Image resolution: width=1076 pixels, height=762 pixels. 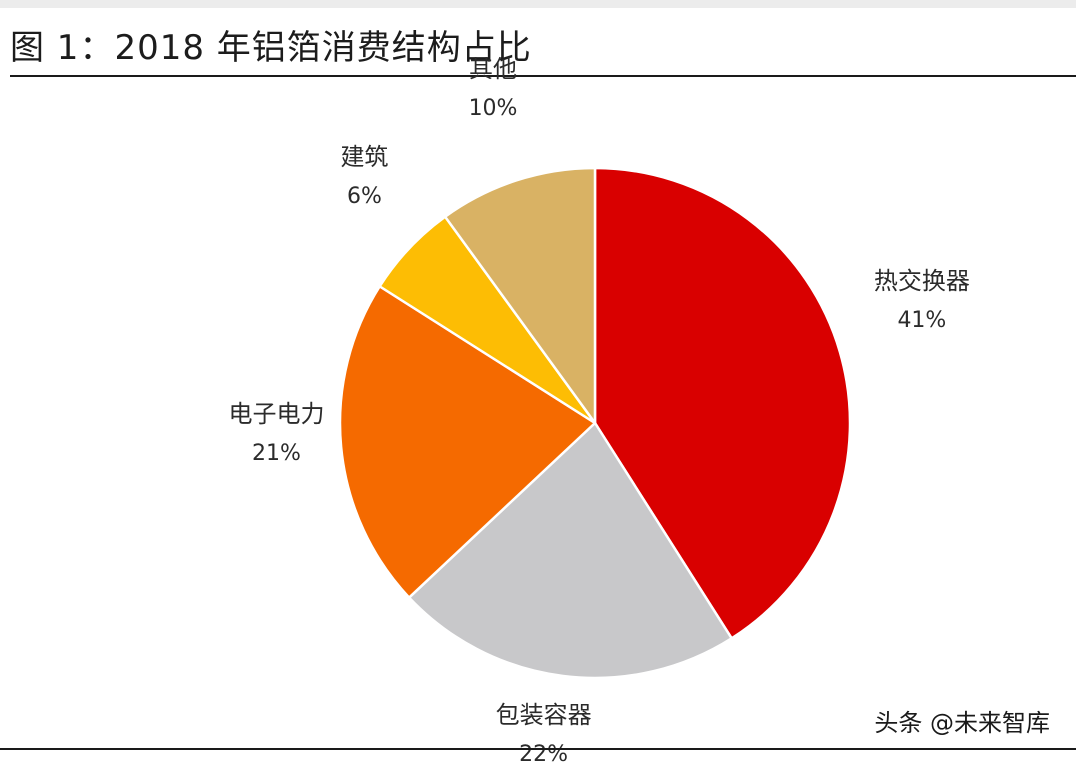 I want to click on slice-label-5: 其他 10%, so click(x=493, y=89).